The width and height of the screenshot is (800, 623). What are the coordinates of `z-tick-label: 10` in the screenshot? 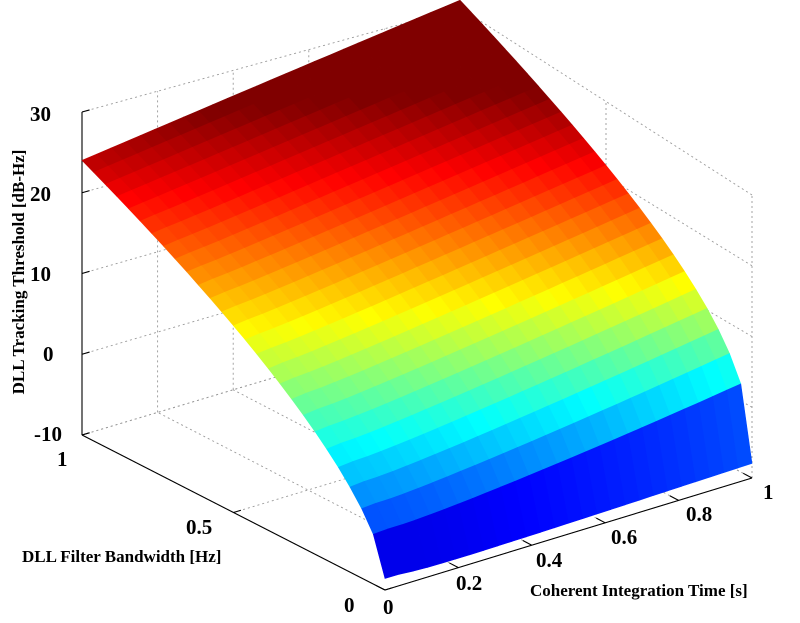 It's located at (40, 274).